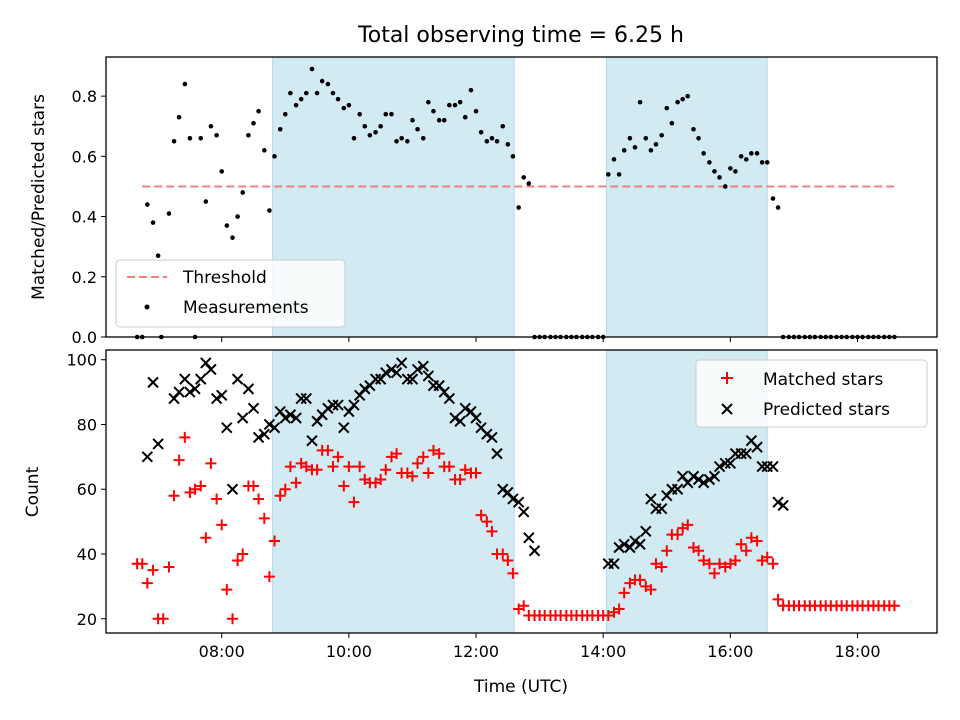 This screenshot has height=720, width=960. Describe the element at coordinates (87, 619) in the screenshot. I see `bottom-y-tick-label: 20` at that location.